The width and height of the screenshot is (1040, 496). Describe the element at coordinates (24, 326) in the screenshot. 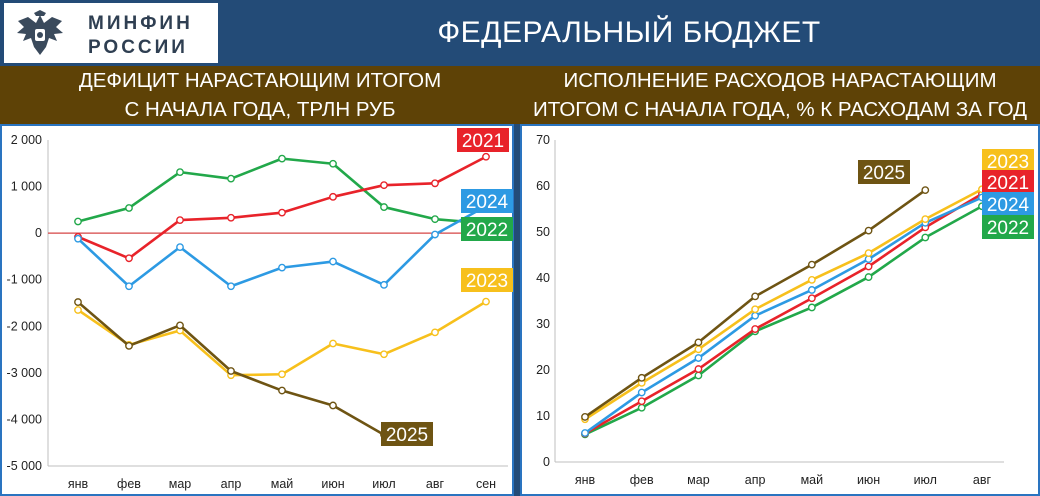

I see `y-tick-label: -2 000` at that location.